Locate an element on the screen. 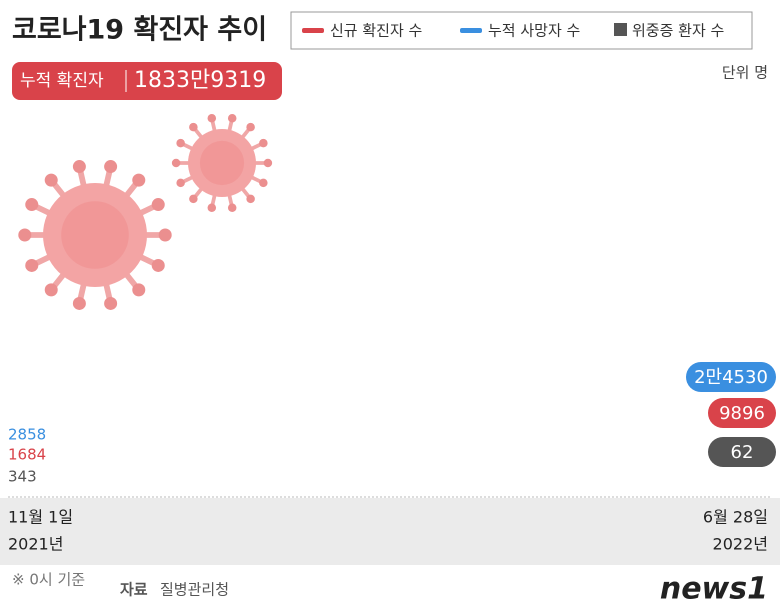  start-value-label: 1684 is located at coordinates (27, 455).